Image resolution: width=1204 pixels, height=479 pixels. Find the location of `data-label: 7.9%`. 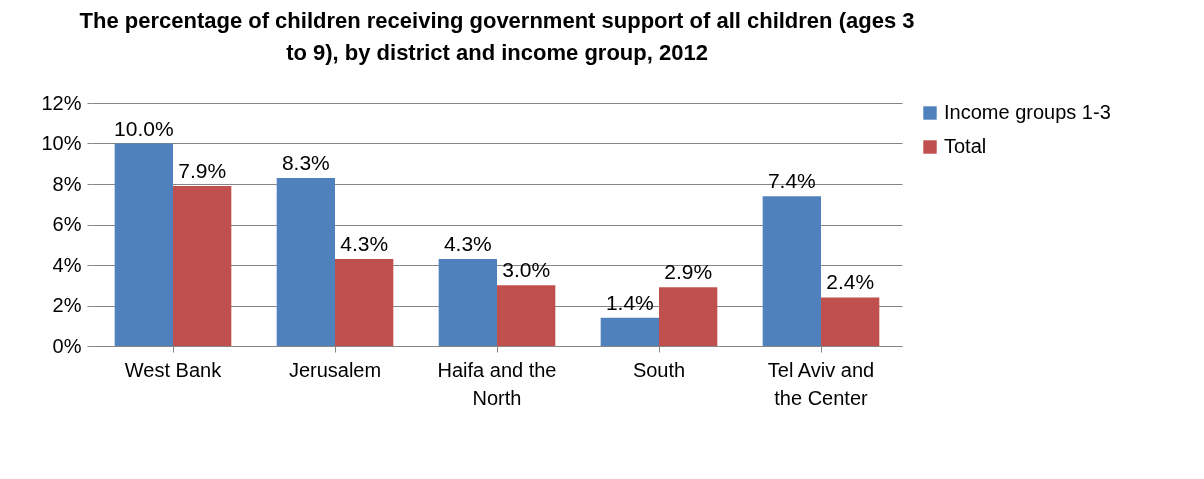

data-label: 7.9% is located at coordinates (202, 171).